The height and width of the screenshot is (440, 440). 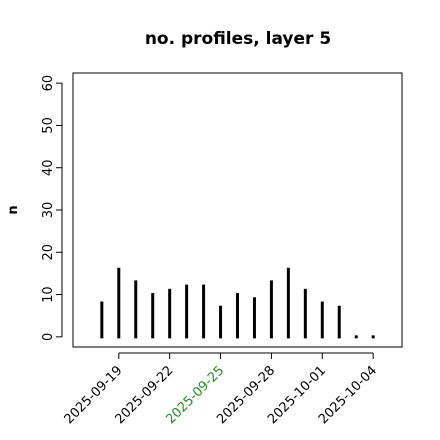 What do you see at coordinates (48, 83) in the screenshot?
I see `y-tick-label: 60` at bounding box center [48, 83].